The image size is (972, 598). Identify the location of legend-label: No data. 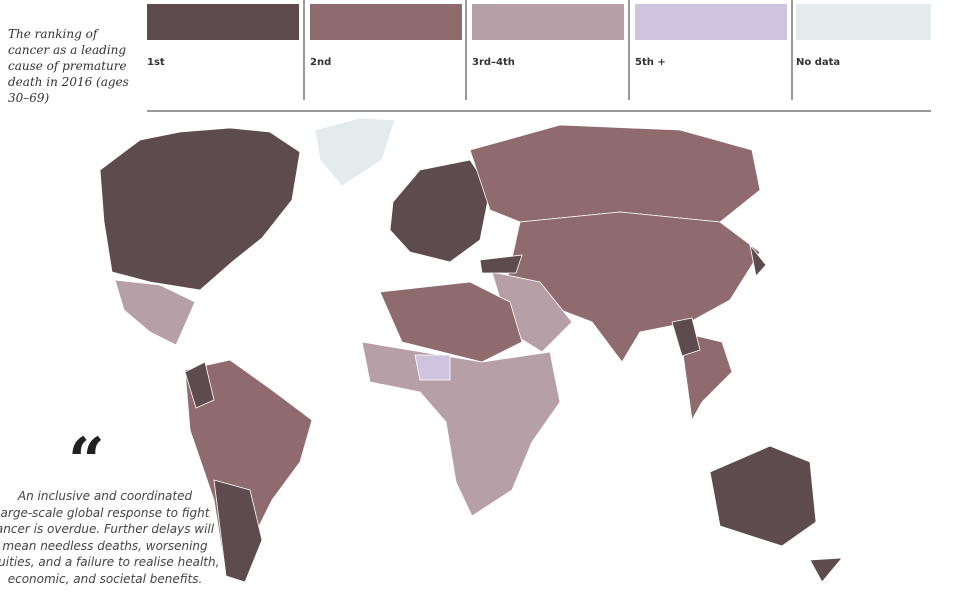
(818, 62).